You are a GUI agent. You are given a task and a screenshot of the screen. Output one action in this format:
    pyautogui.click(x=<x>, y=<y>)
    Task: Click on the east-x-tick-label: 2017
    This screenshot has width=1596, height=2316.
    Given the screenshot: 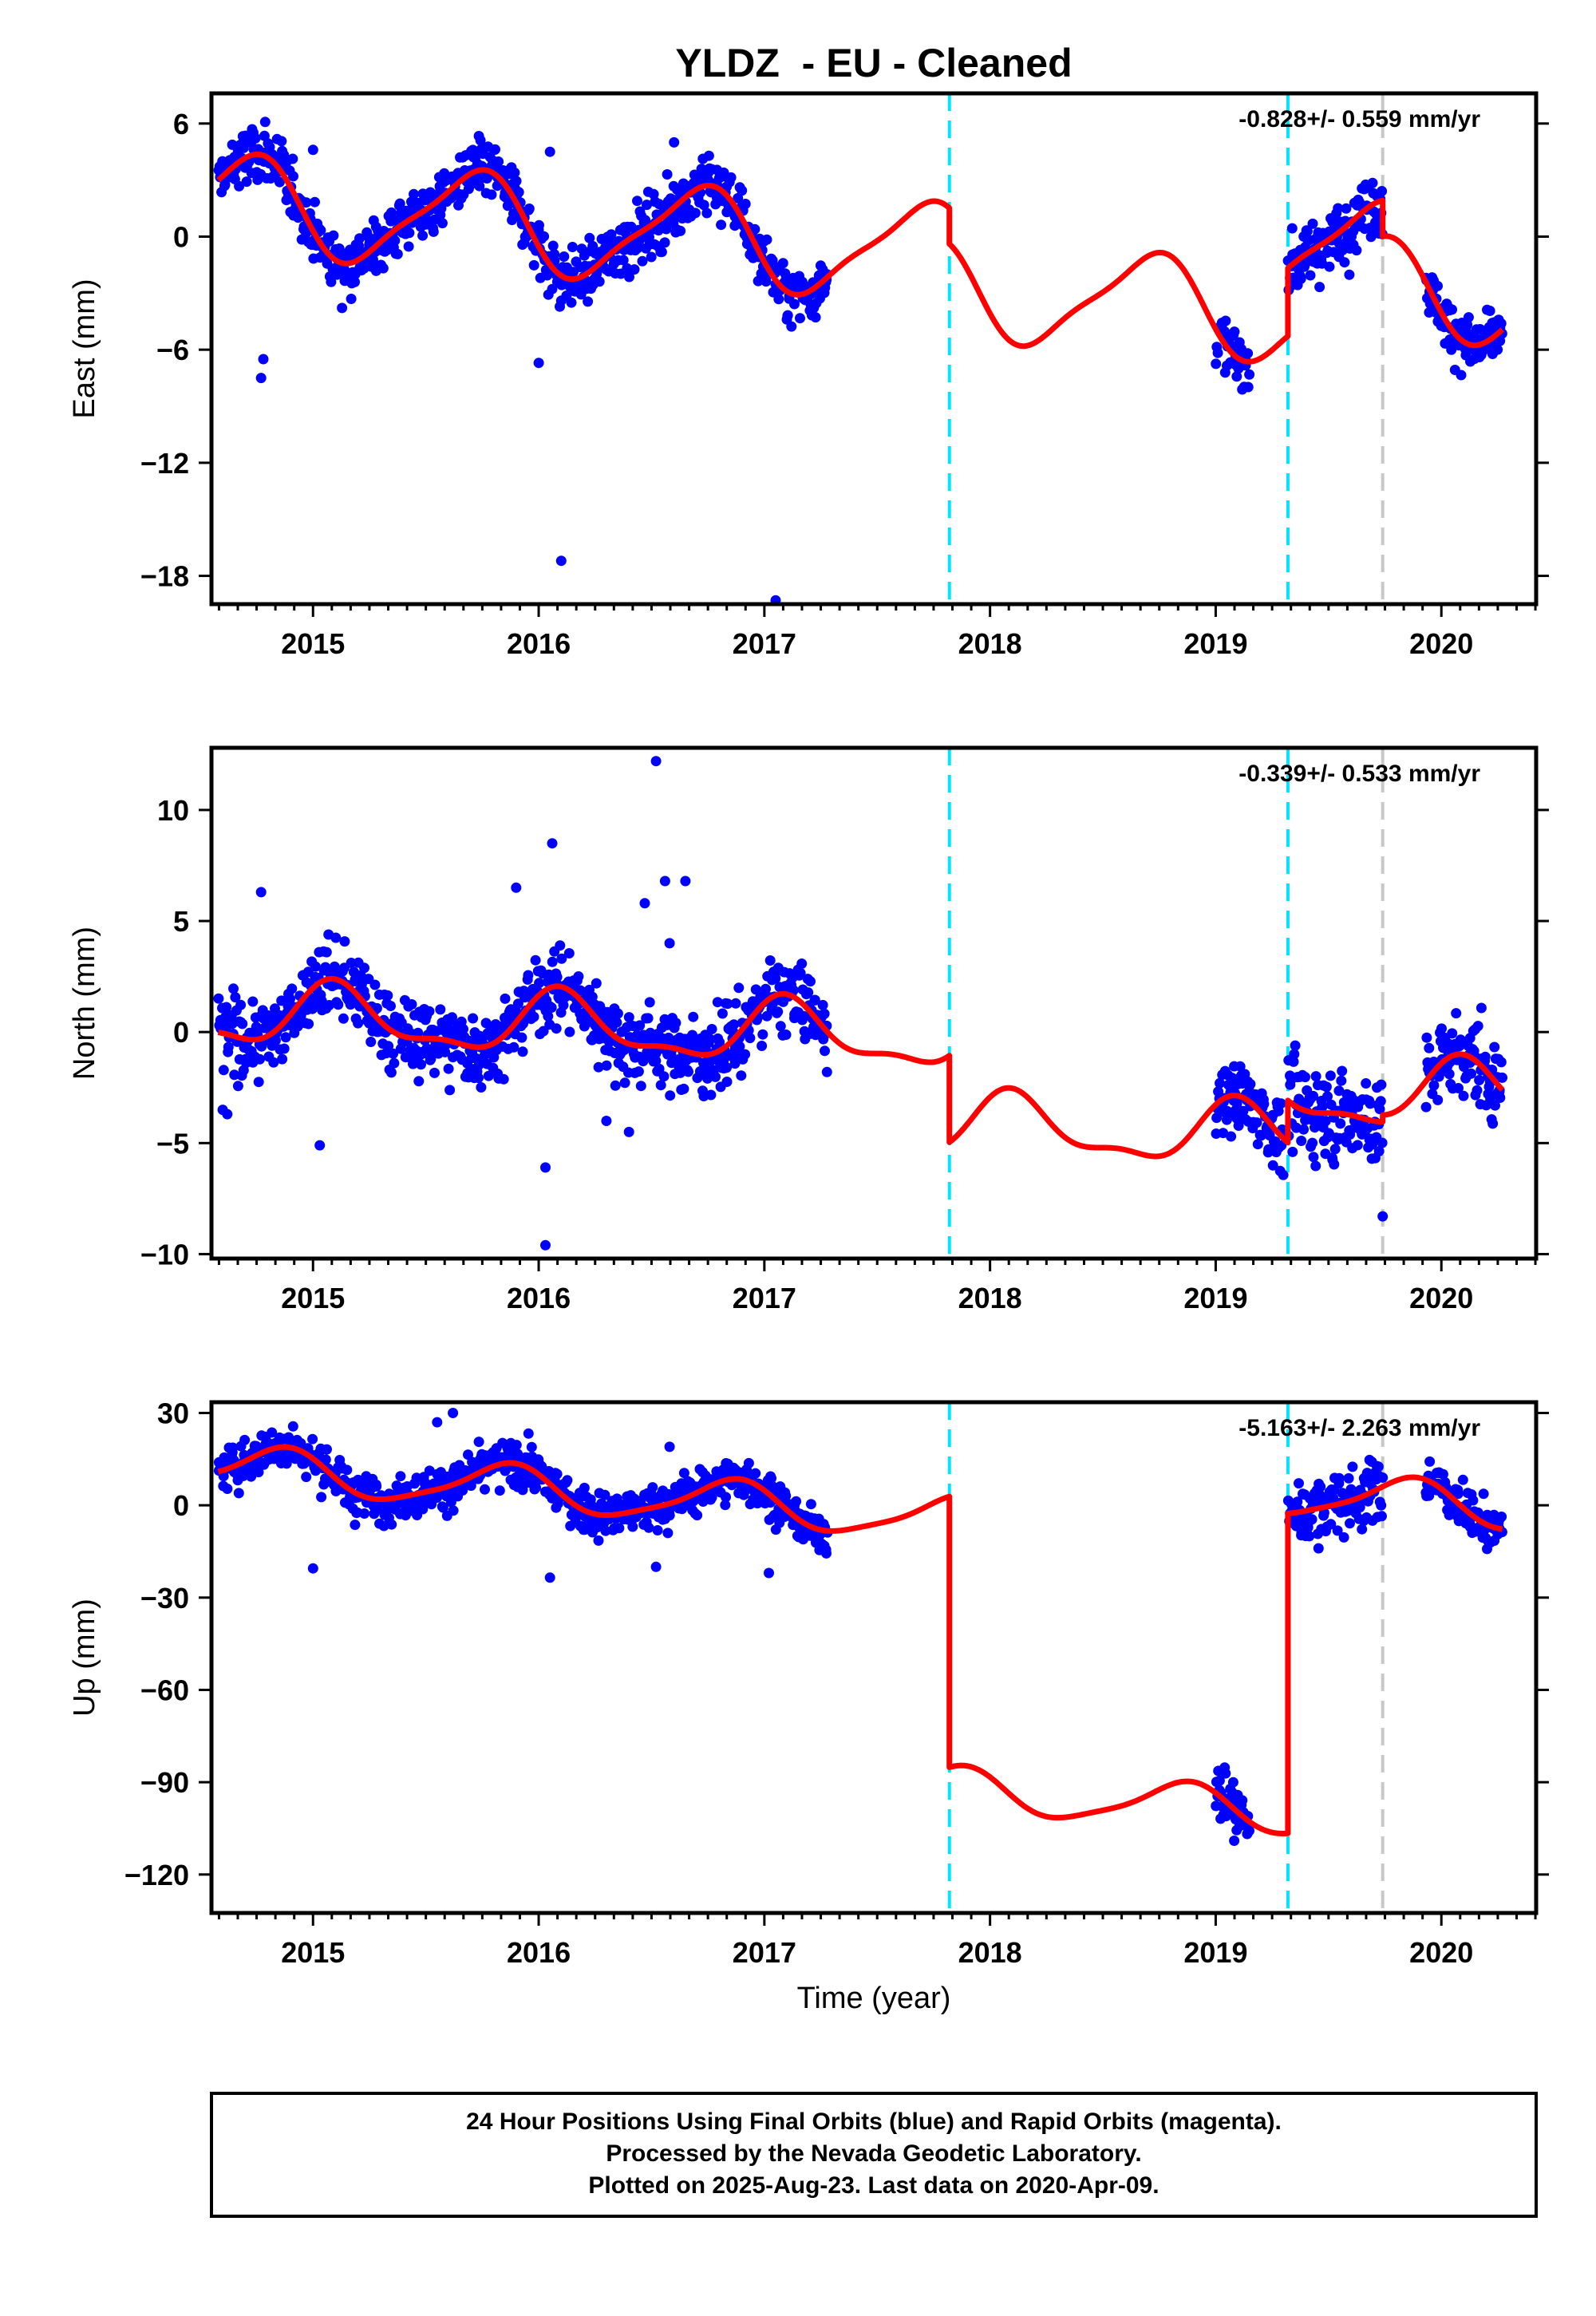 What is the action you would take?
    pyautogui.click(x=764, y=643)
    